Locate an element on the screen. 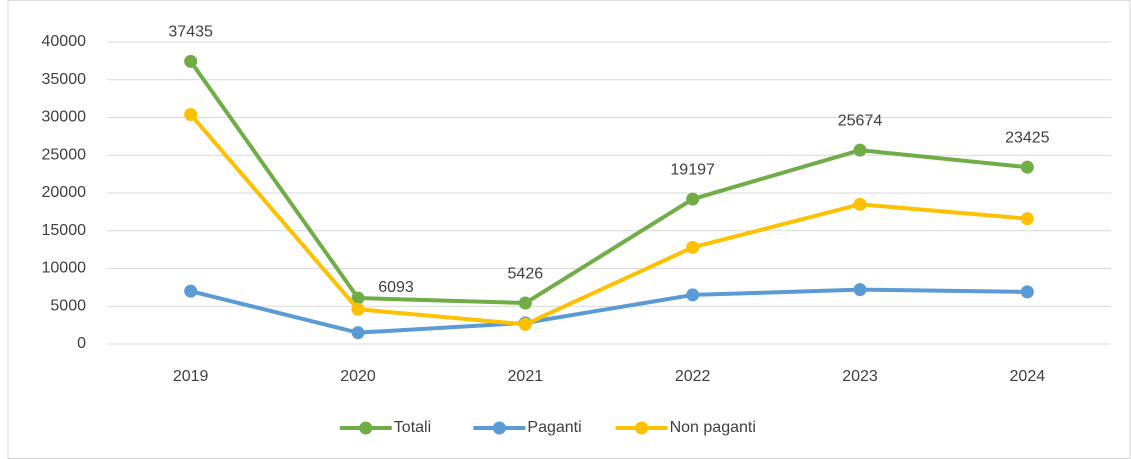 This screenshot has width=1131, height=459. legend-label: Totali is located at coordinates (412, 427).